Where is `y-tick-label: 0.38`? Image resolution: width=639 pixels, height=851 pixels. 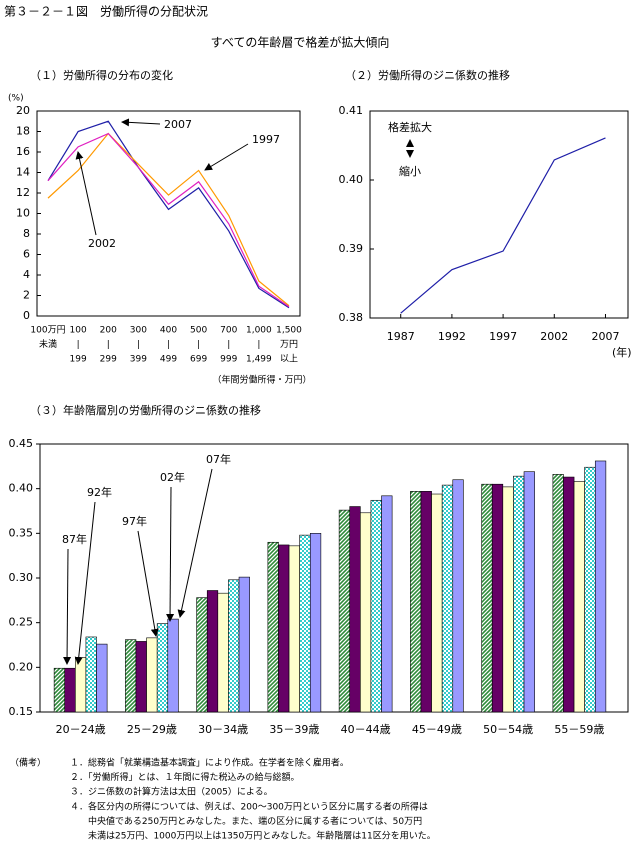 y-tick-label: 0.38 is located at coordinates (351, 317).